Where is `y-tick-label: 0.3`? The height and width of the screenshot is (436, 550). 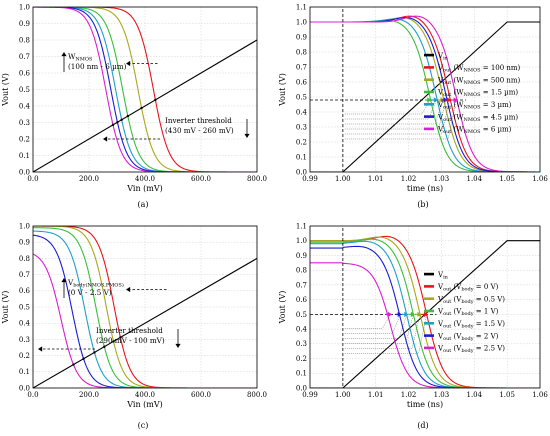
y-tick-label: 0.3 is located at coordinates (301, 127).